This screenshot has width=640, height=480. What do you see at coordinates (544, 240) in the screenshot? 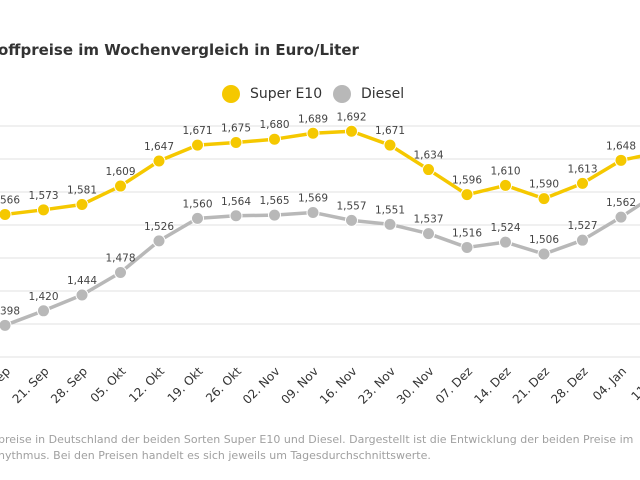
I see `data-label: 1,506` at bounding box center [544, 240].